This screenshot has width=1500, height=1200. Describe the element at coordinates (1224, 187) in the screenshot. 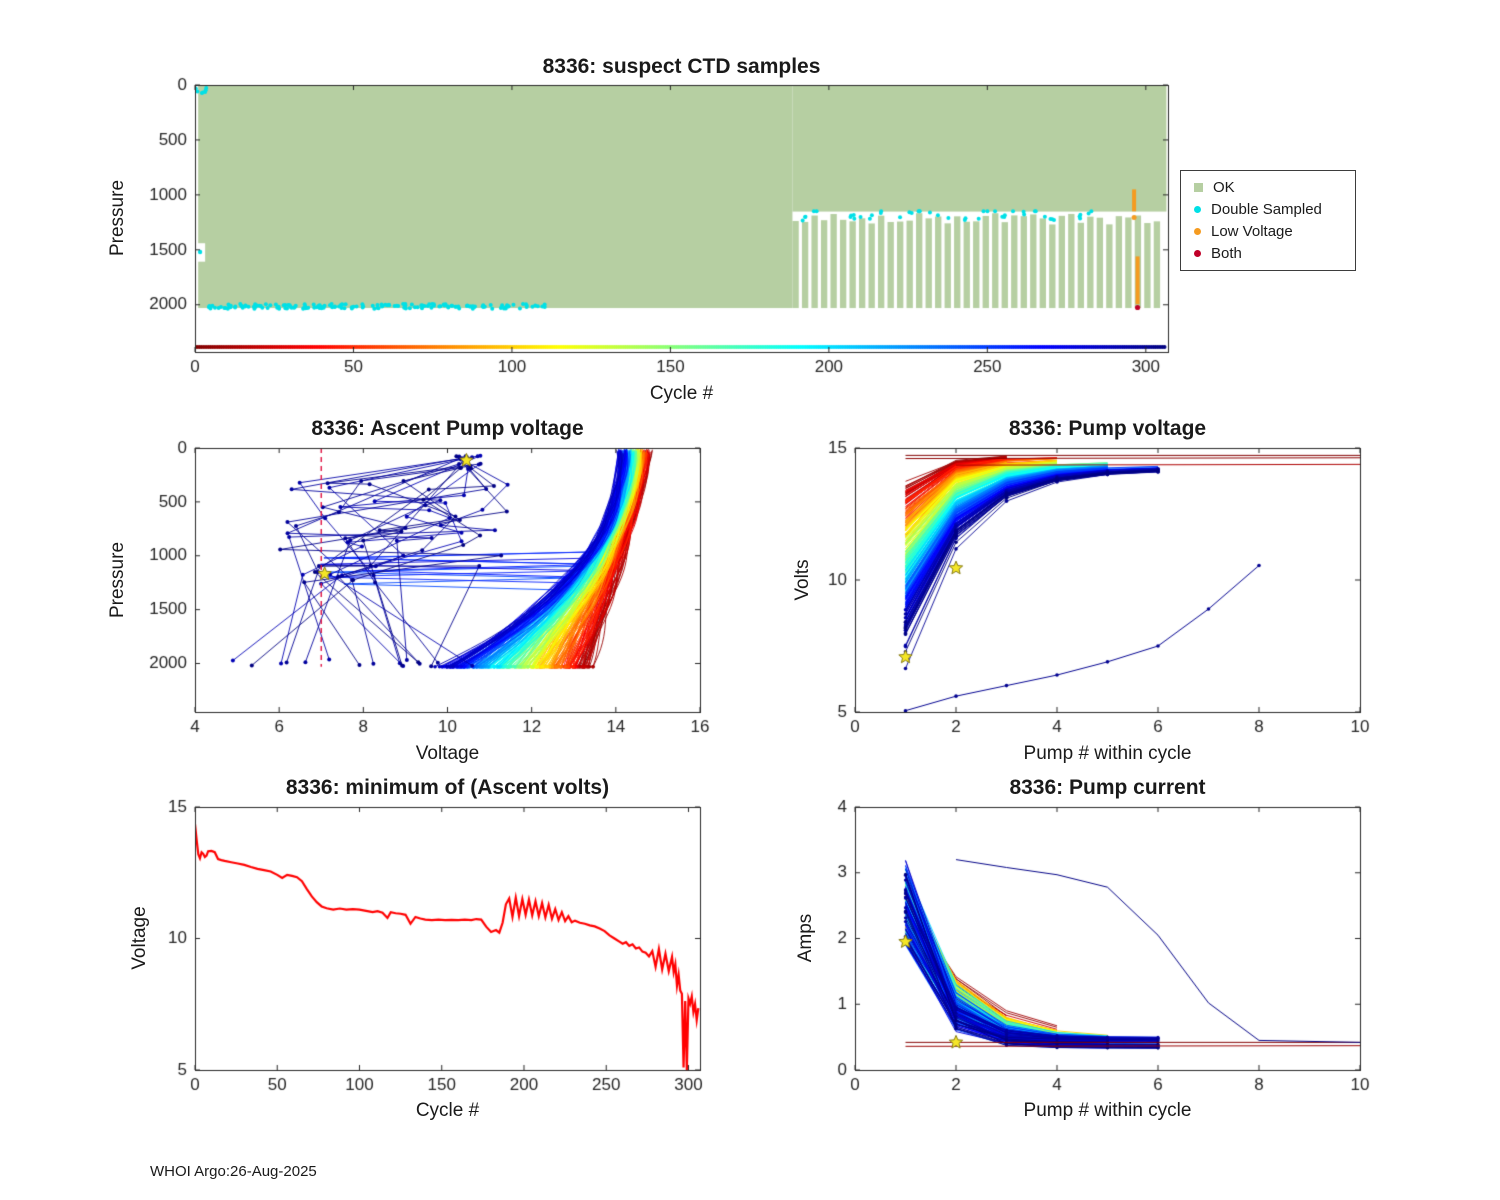

I see `legend-label-ok: OK` at that location.